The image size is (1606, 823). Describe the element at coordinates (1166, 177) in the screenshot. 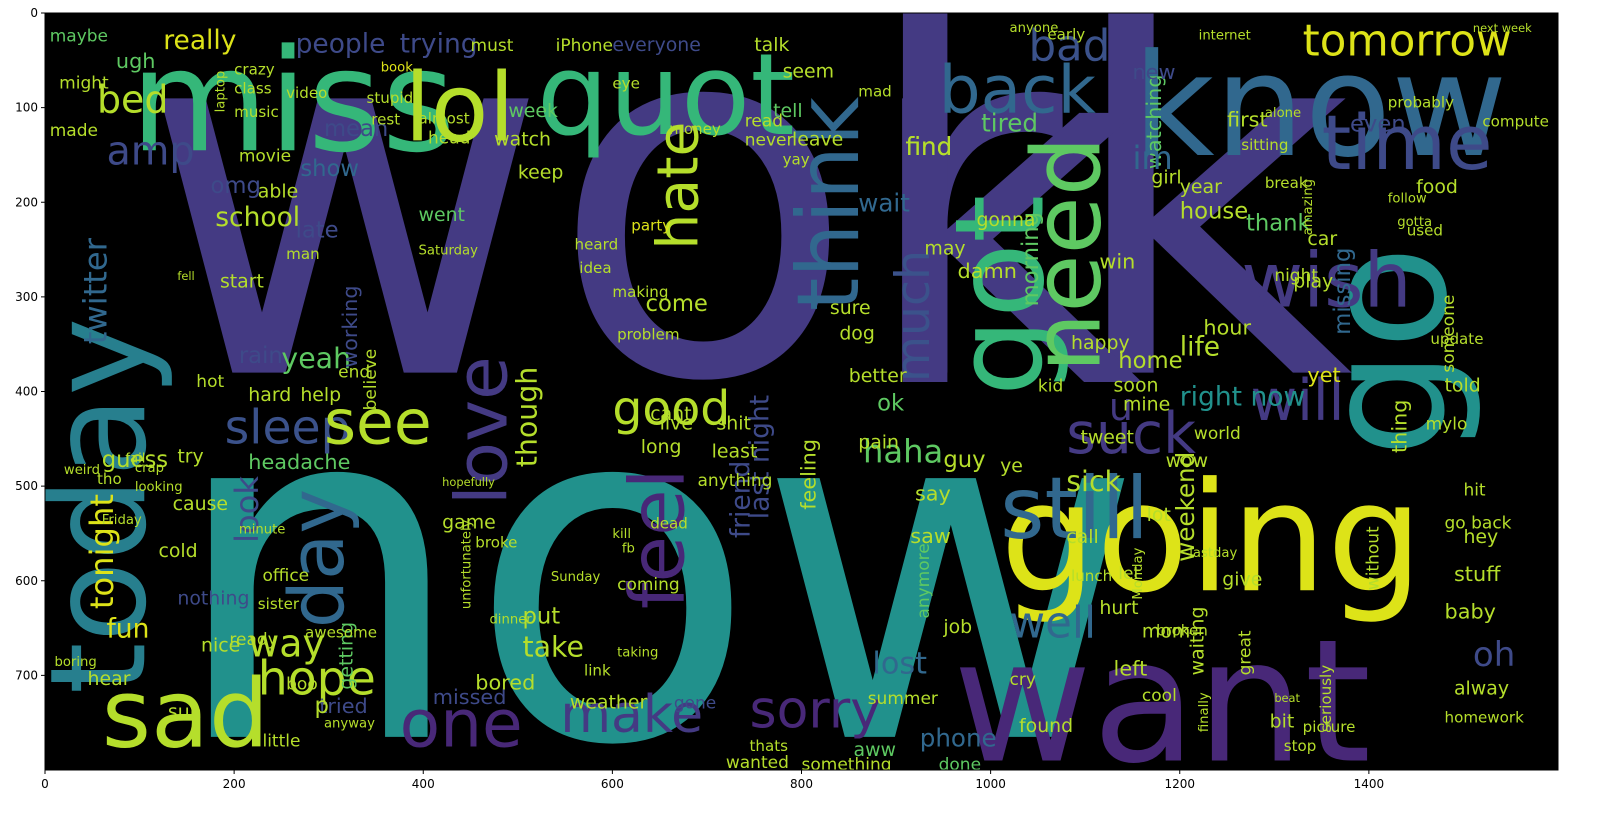

I see `word-150: girl` at that location.